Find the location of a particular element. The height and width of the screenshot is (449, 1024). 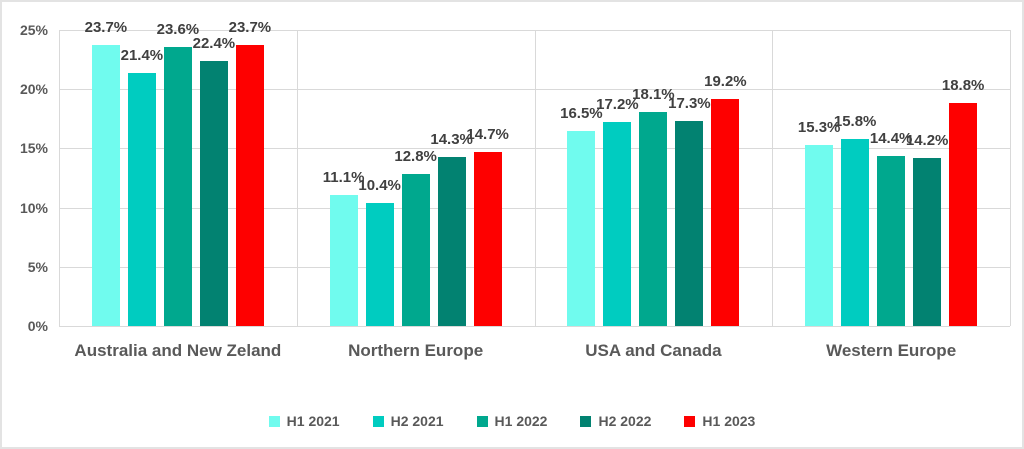

legend-item: H1 2023 is located at coordinates (719, 421).